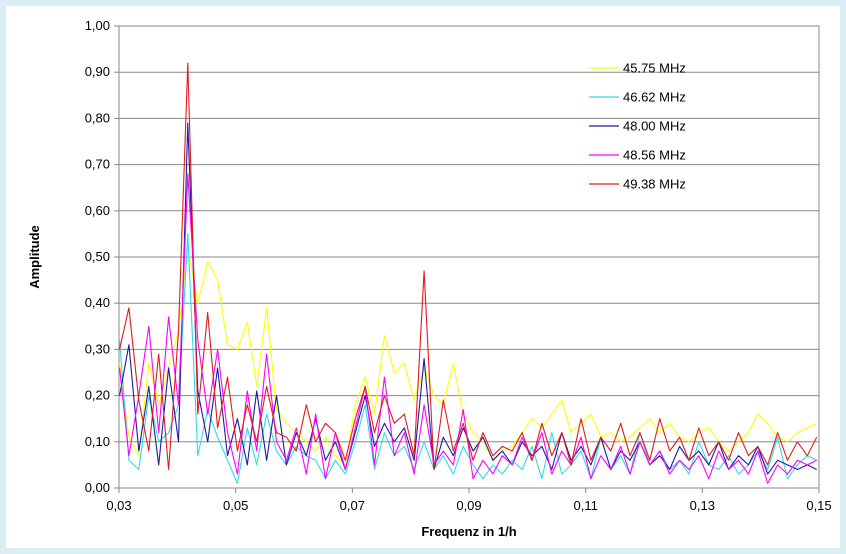 The height and width of the screenshot is (554, 846). I want to click on x-tick-label: 0,09, so click(468, 505).